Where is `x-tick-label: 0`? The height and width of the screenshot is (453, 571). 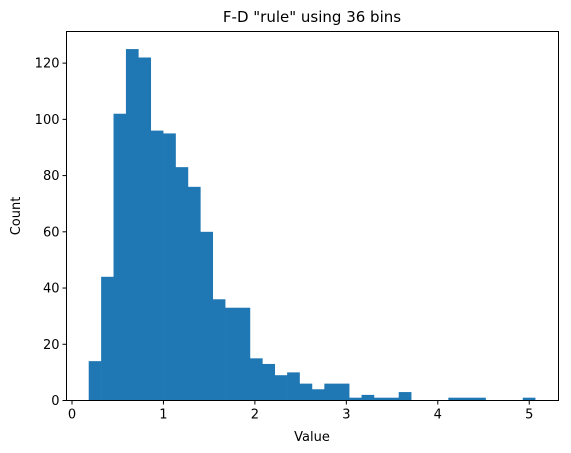
x-tick-label: 0 is located at coordinates (72, 415).